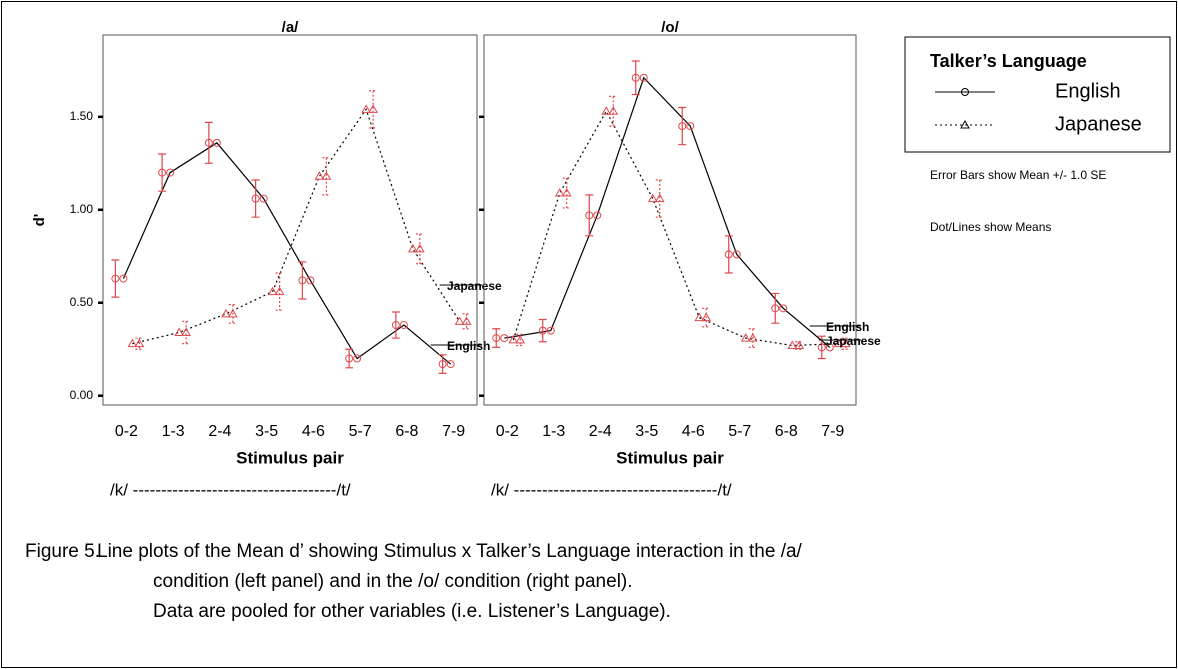 This screenshot has width=1178, height=669. Describe the element at coordinates (1098, 124) in the screenshot. I see `legend-label: Japanese` at that location.